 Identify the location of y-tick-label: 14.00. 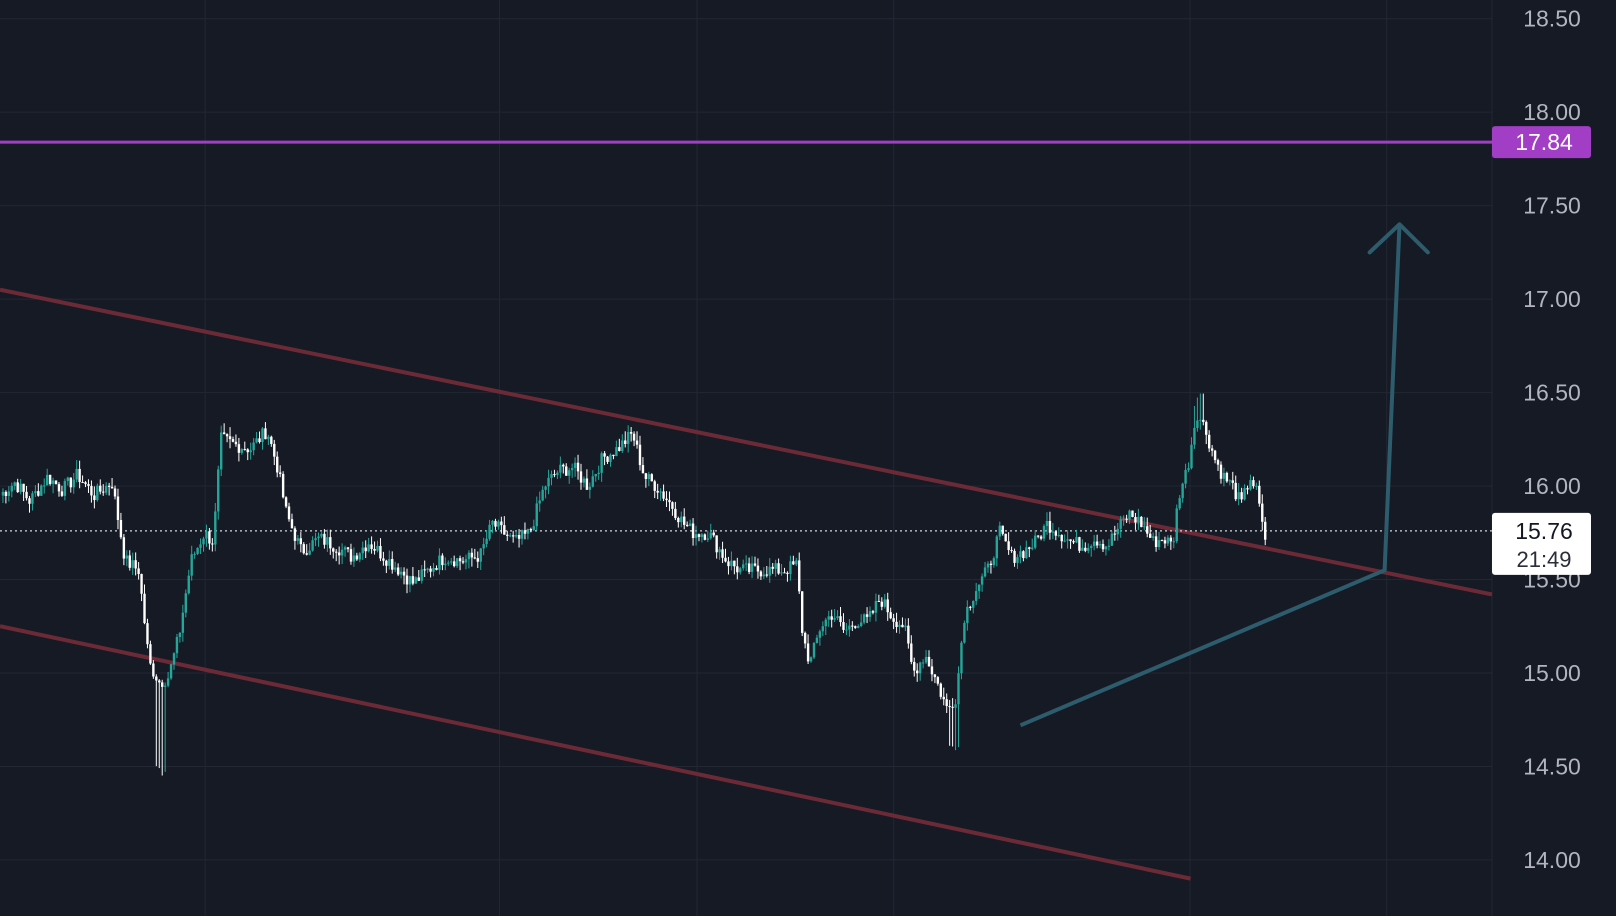
(1552, 860).